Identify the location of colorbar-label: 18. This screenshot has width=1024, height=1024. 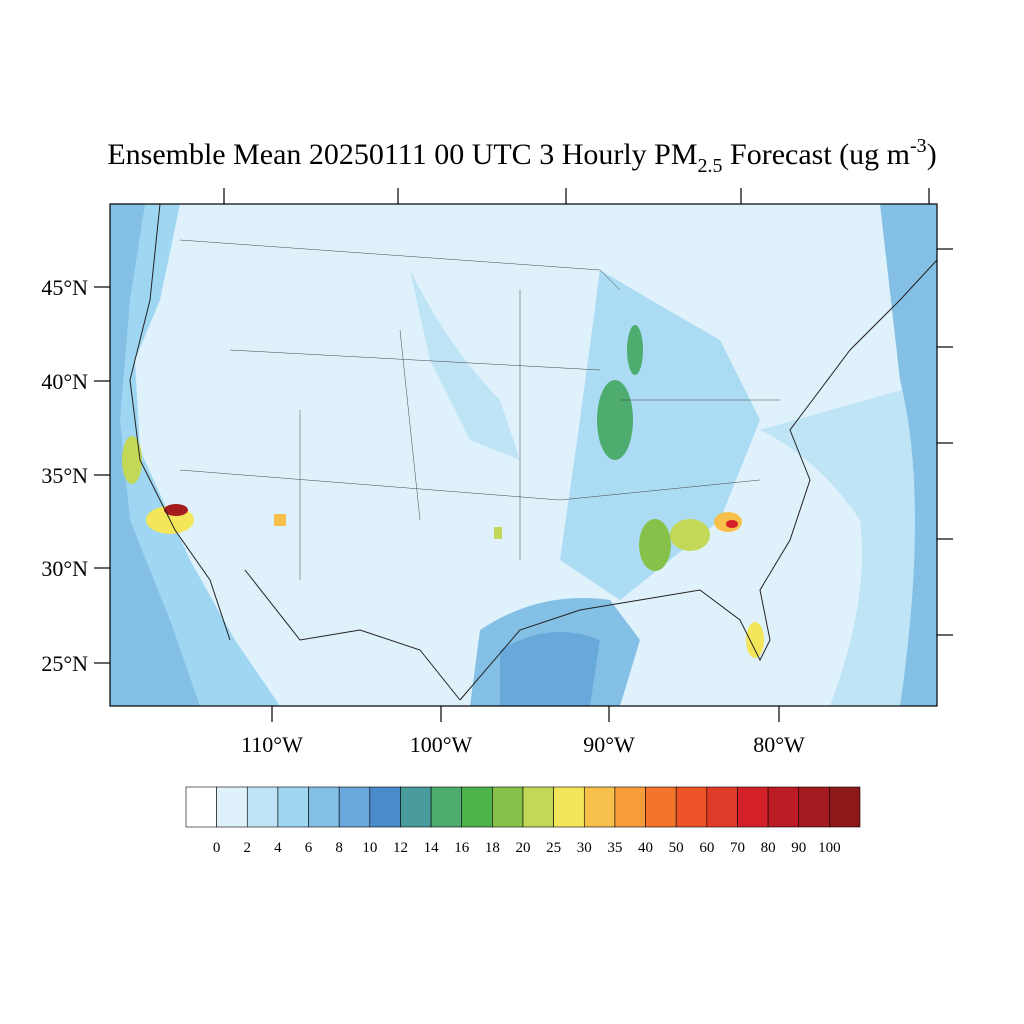
(492, 848).